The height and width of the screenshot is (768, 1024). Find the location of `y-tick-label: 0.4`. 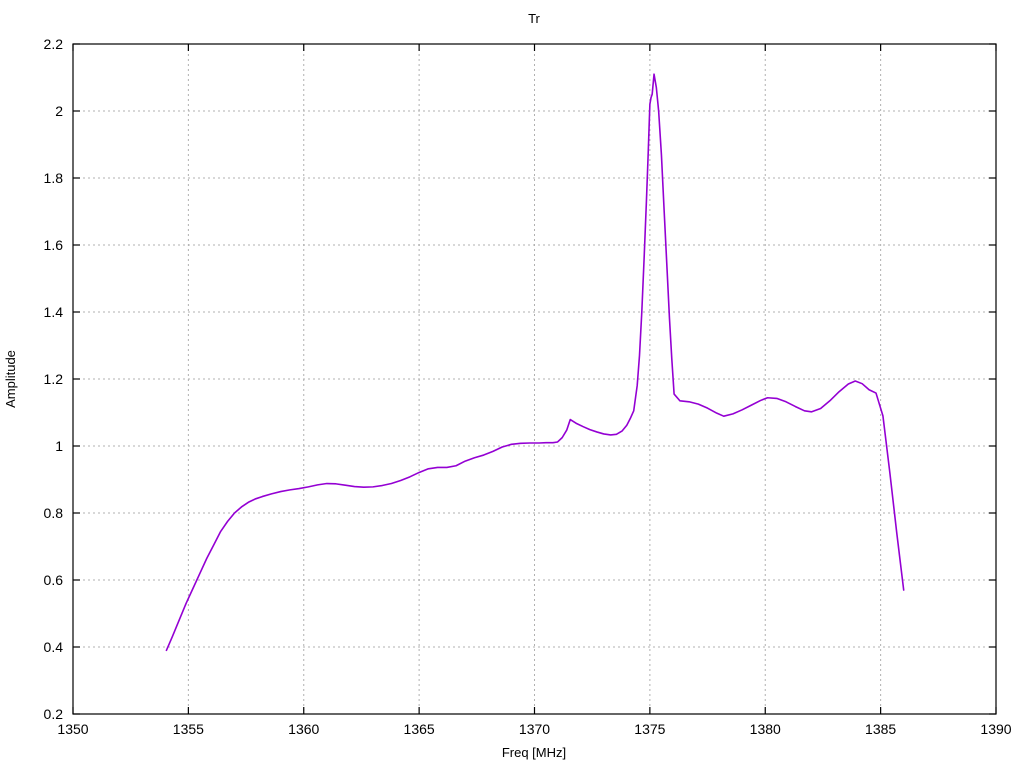

y-tick-label: 0.4 is located at coordinates (54, 647).